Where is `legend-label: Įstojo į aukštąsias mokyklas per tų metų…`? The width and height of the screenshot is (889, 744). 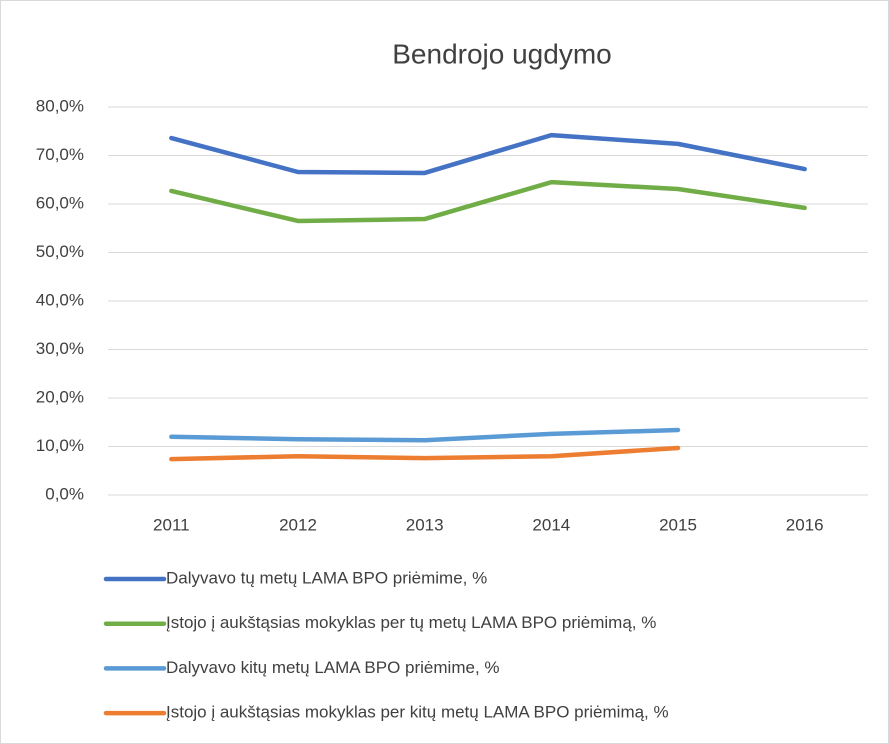 legend-label: Įstojo į aukštąsias mokyklas per tų metų… is located at coordinates (411, 622).